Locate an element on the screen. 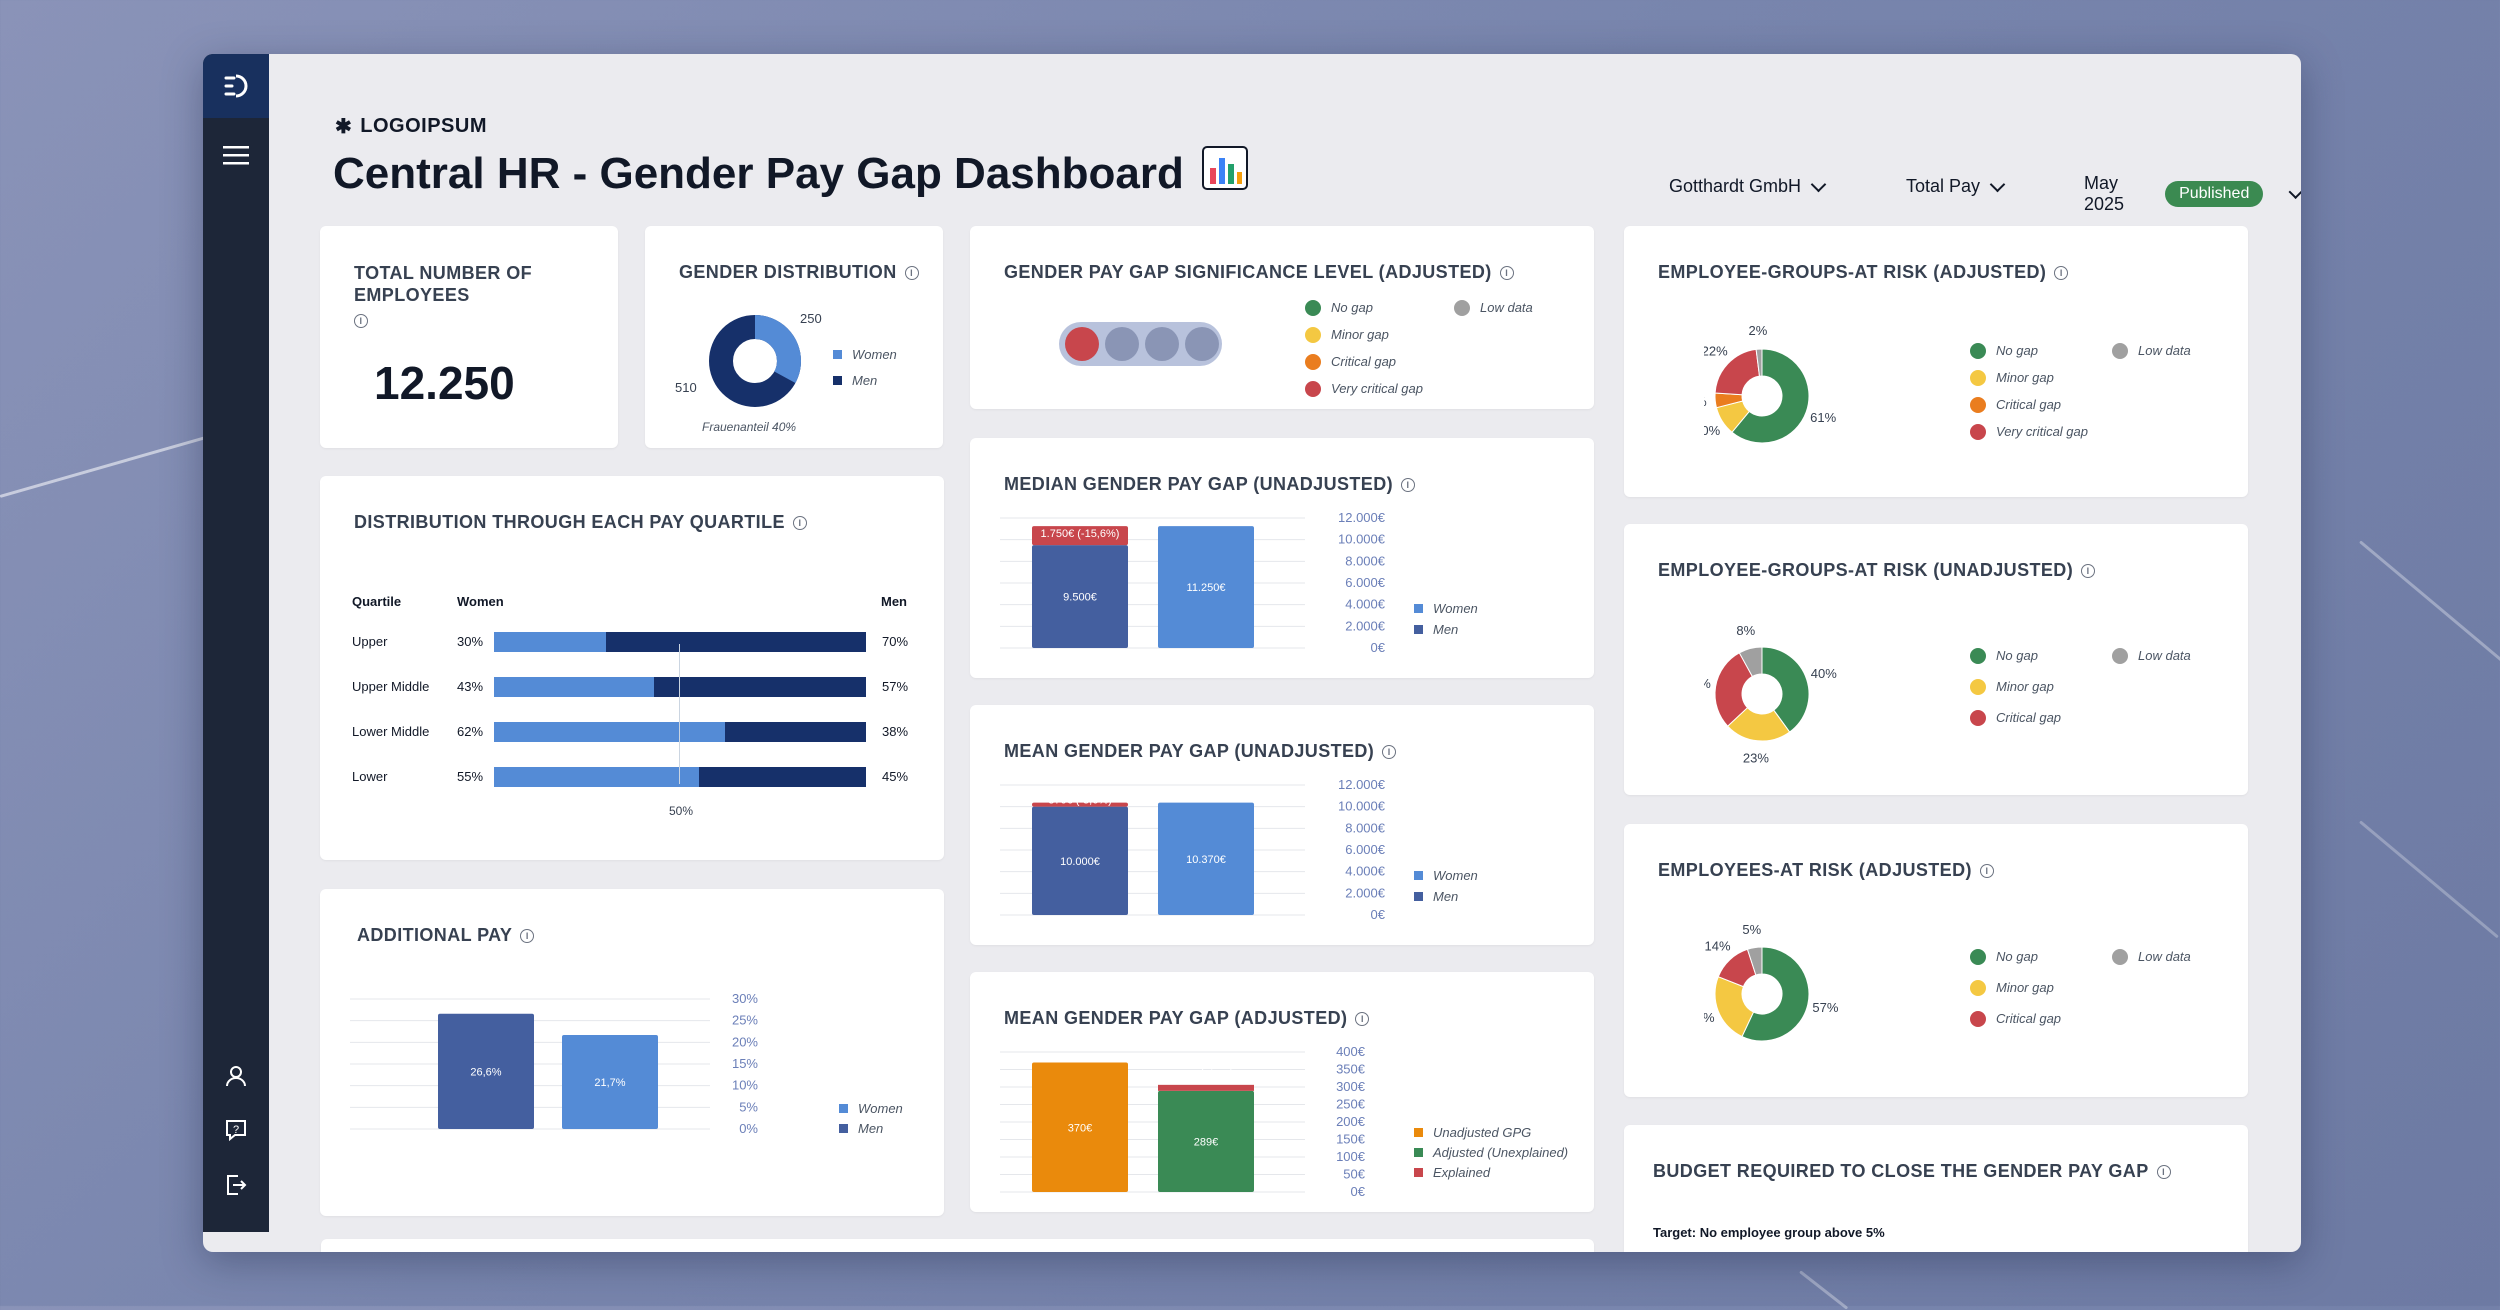 Image resolution: width=2500 pixels, height=1310 pixels. card-title: GENDER DISTRIBUTION is located at coordinates (788, 272).